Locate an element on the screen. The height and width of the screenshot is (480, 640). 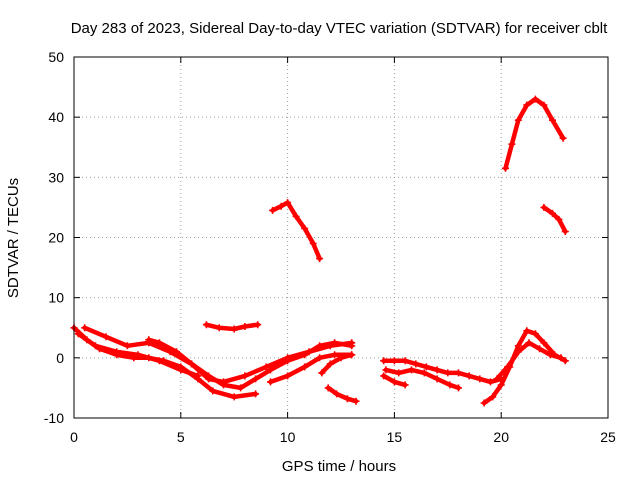
x-tick-label: 25 is located at coordinates (608, 437).